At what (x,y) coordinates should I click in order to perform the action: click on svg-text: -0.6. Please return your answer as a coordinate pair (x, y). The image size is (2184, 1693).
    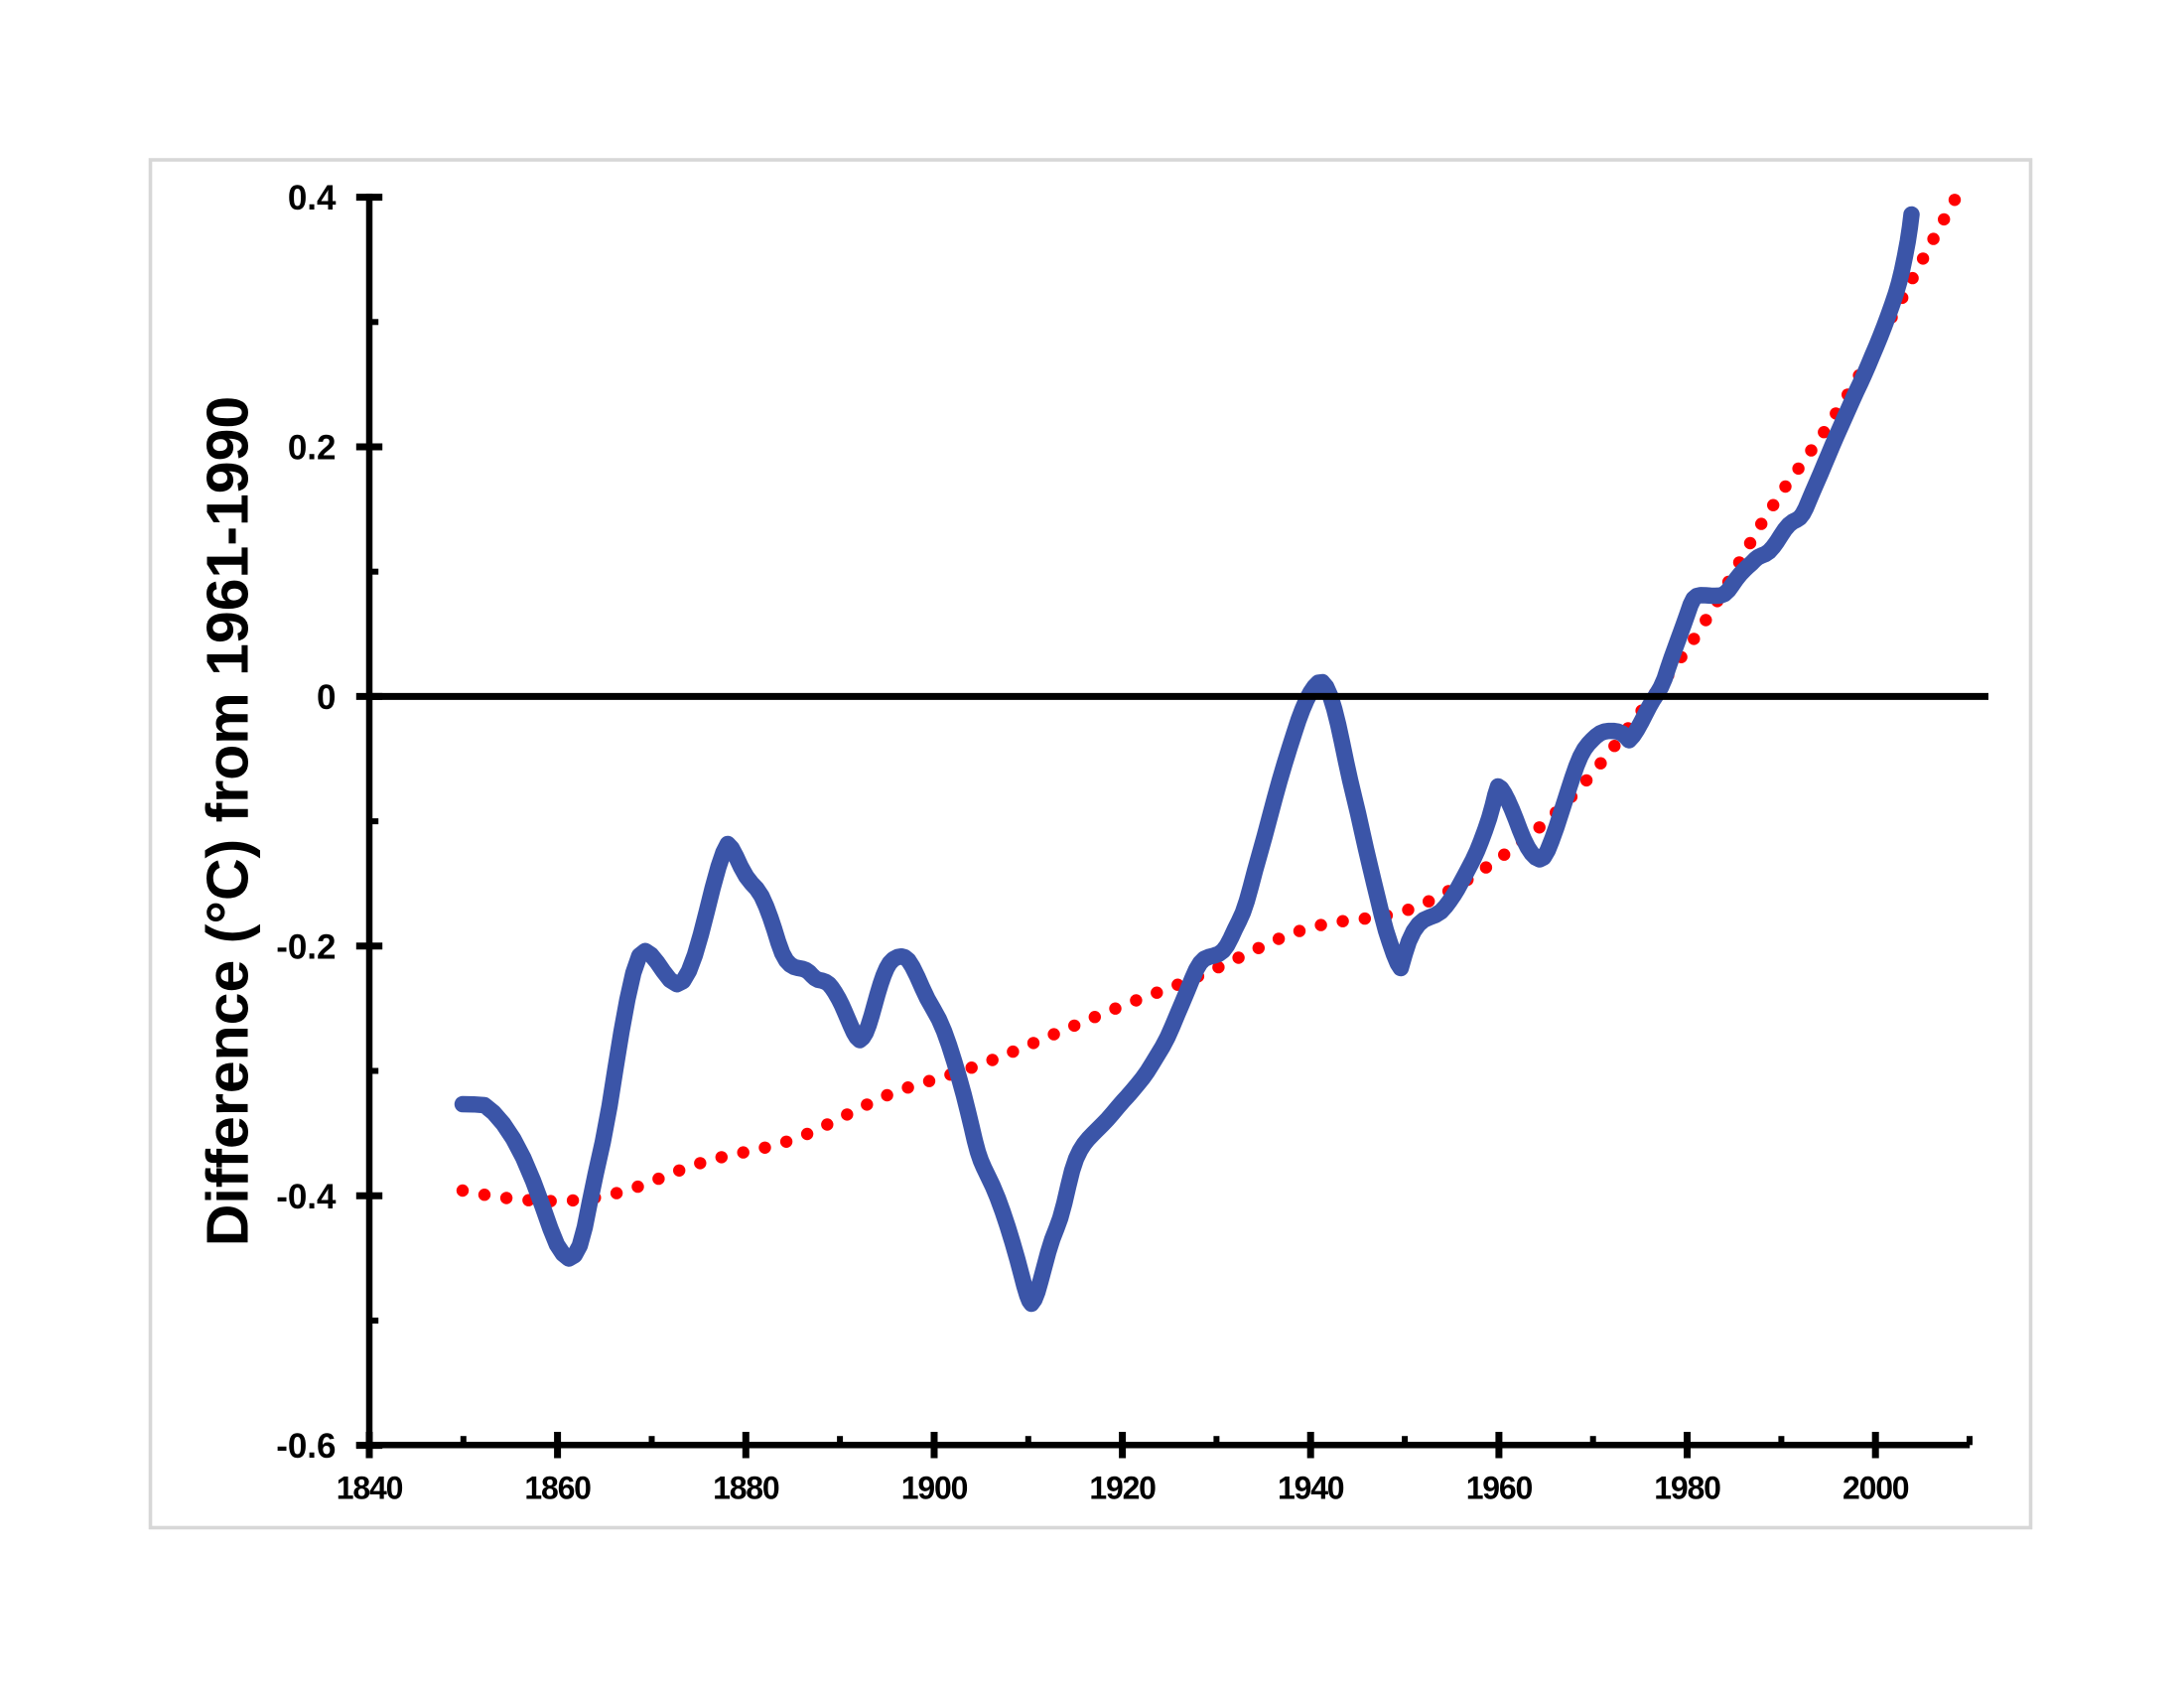
    Looking at the image, I should click on (306, 1446).